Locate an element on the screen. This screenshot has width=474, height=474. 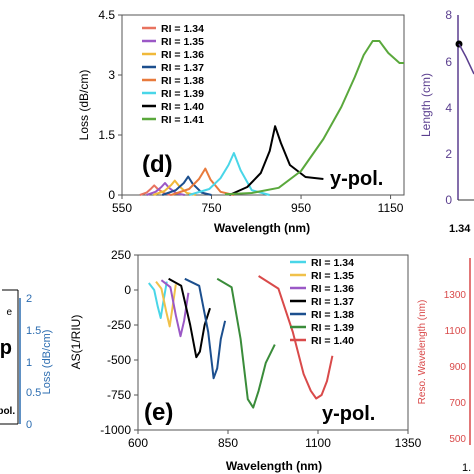
legend-label: RI = 1.41 is located at coordinates (182, 120).